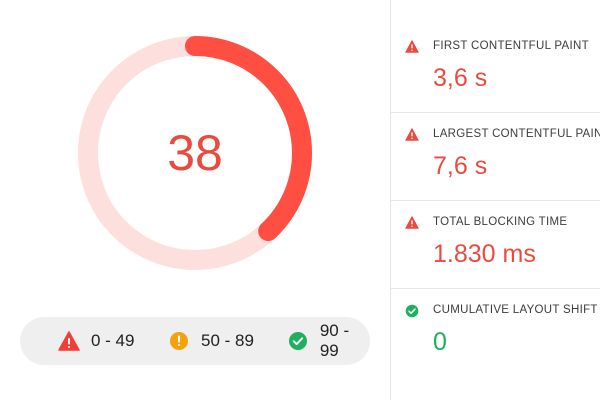 This screenshot has width=600, height=400. What do you see at coordinates (113, 340) in the screenshot?
I see `legend-fail-label: 0 - 49` at bounding box center [113, 340].